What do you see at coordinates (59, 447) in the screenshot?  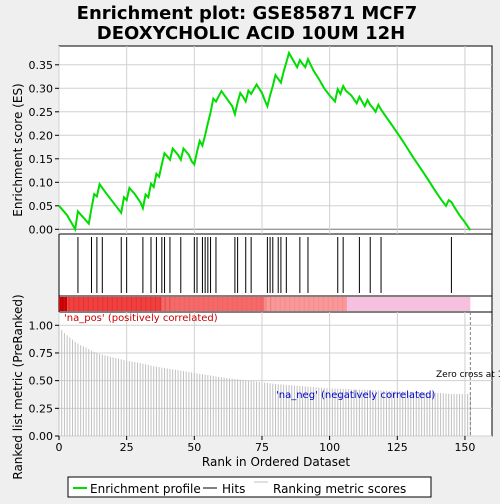 I see `x-tick-label: 0` at bounding box center [59, 447].